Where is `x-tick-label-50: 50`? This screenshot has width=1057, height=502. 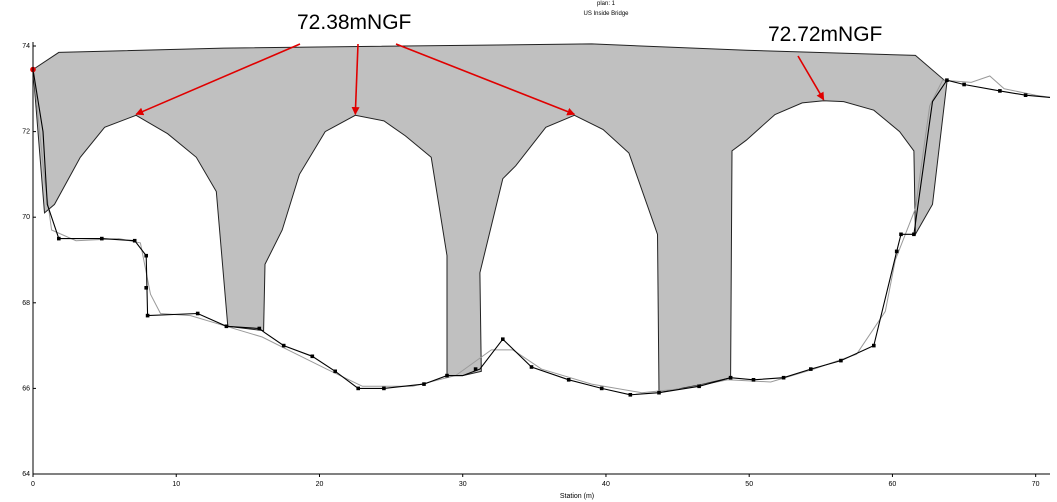
x-tick-label-50: 50 is located at coordinates (749, 484).